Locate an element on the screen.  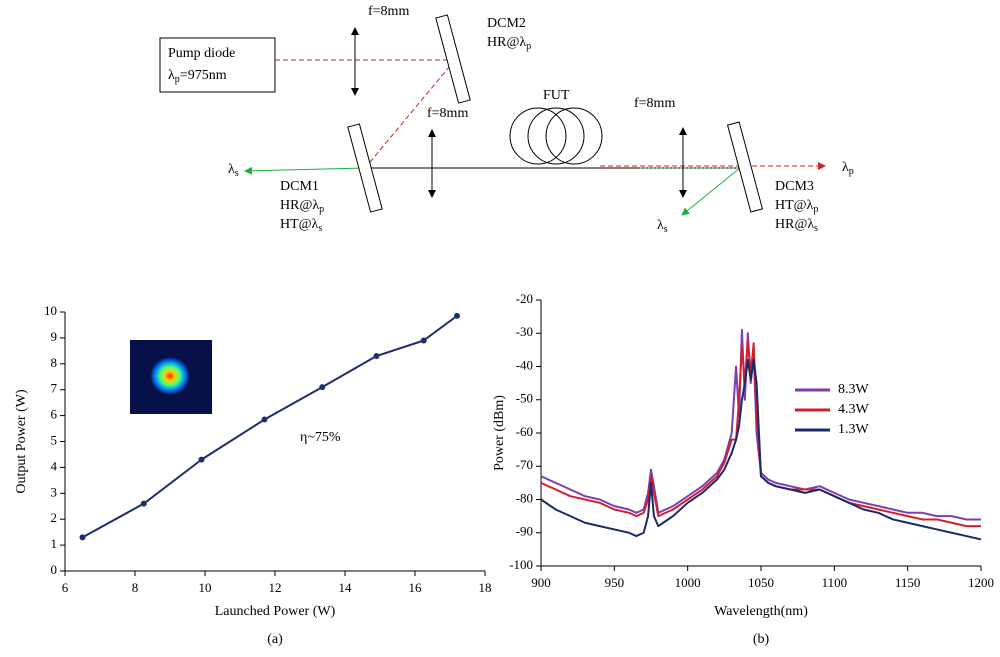
y-tick-label: 6 is located at coordinates (54, 414).